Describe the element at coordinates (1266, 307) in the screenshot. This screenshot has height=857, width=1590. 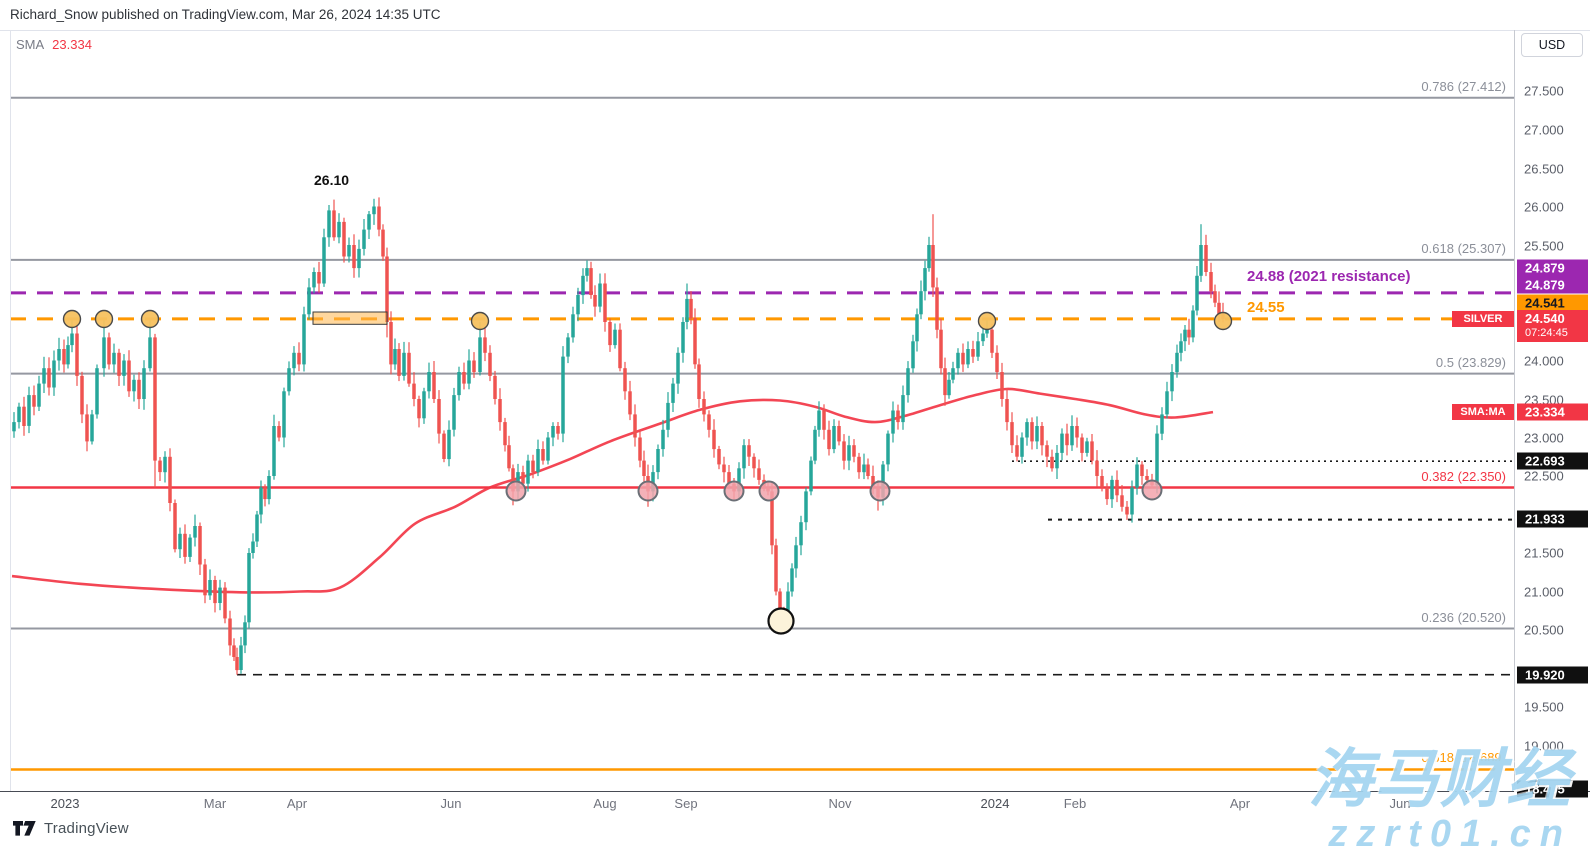
I see `level-label: 24.55` at that location.